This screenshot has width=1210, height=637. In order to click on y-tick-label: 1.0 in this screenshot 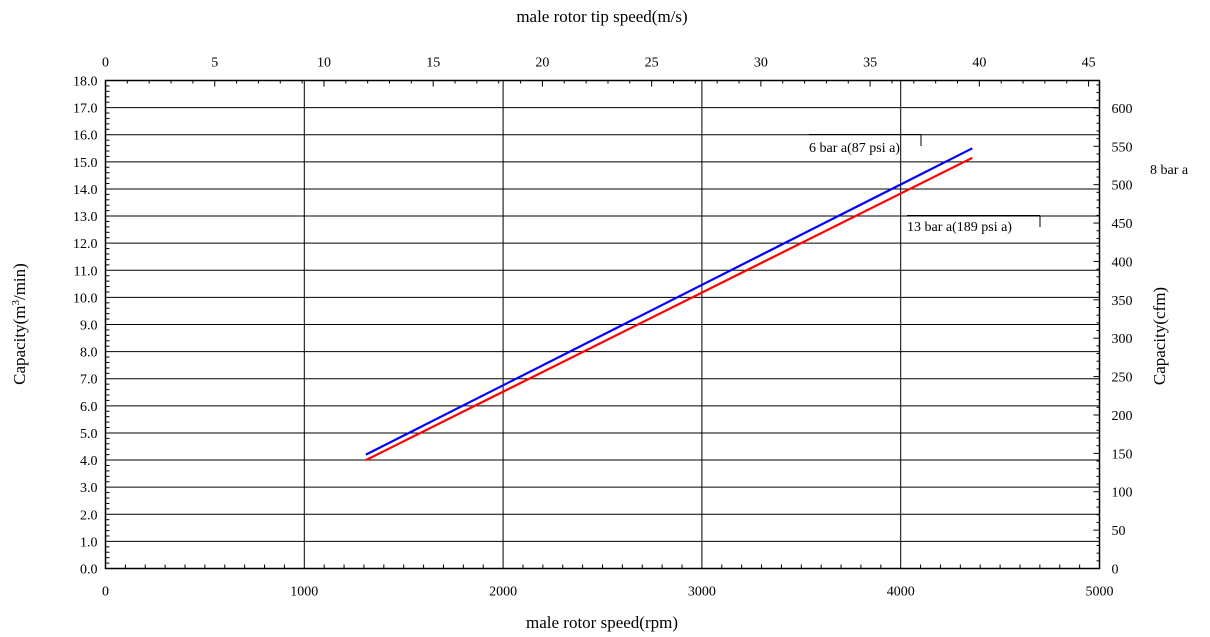, I will do `click(89, 542)`.